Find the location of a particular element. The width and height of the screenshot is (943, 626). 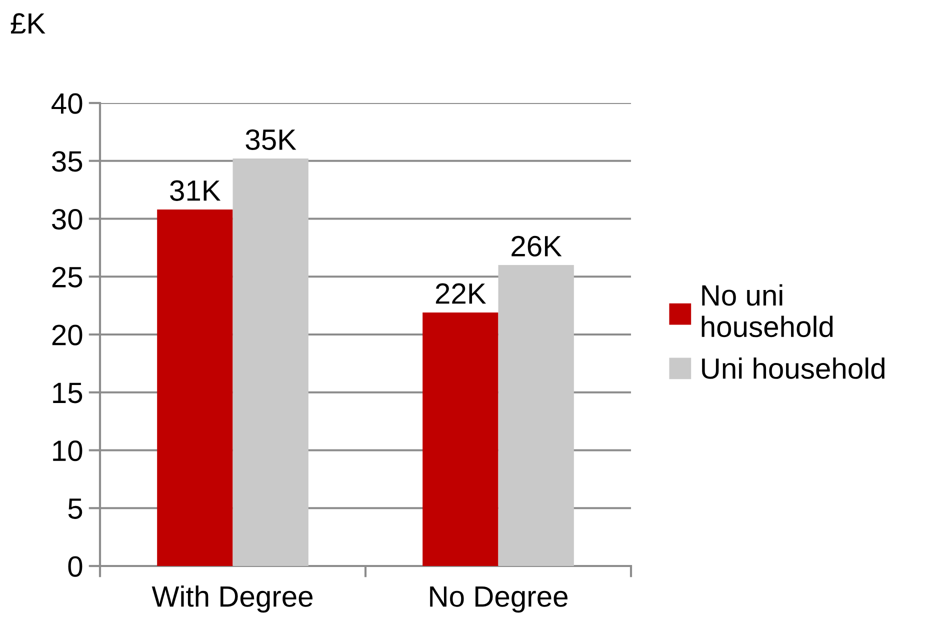

data-label: 26K is located at coordinates (537, 246).